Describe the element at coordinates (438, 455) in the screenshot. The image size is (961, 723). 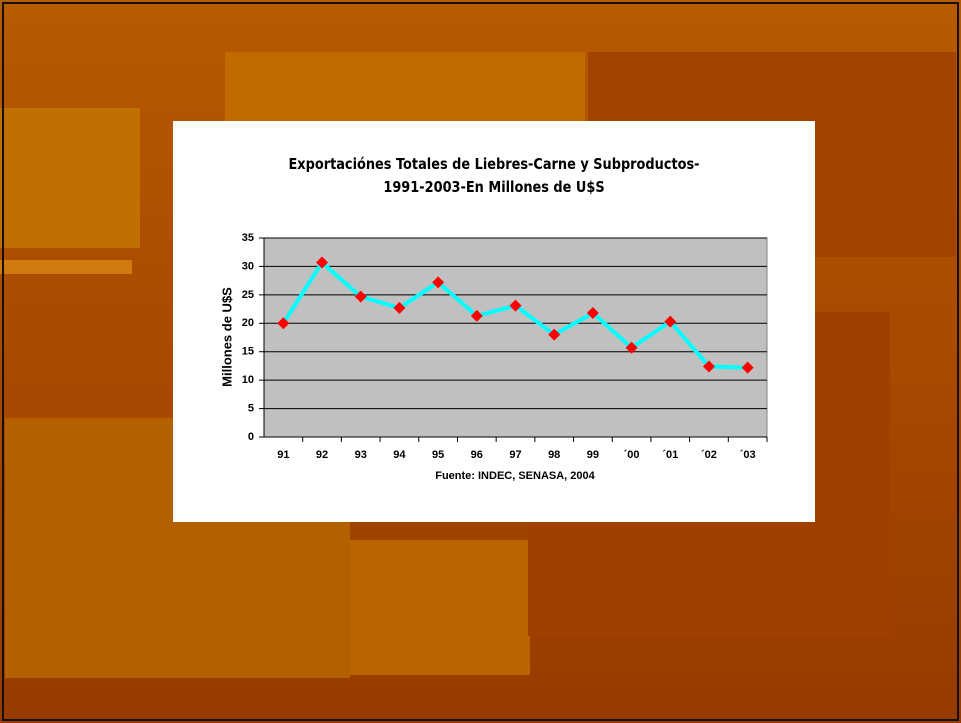
I see `x-tick-label: 95` at that location.